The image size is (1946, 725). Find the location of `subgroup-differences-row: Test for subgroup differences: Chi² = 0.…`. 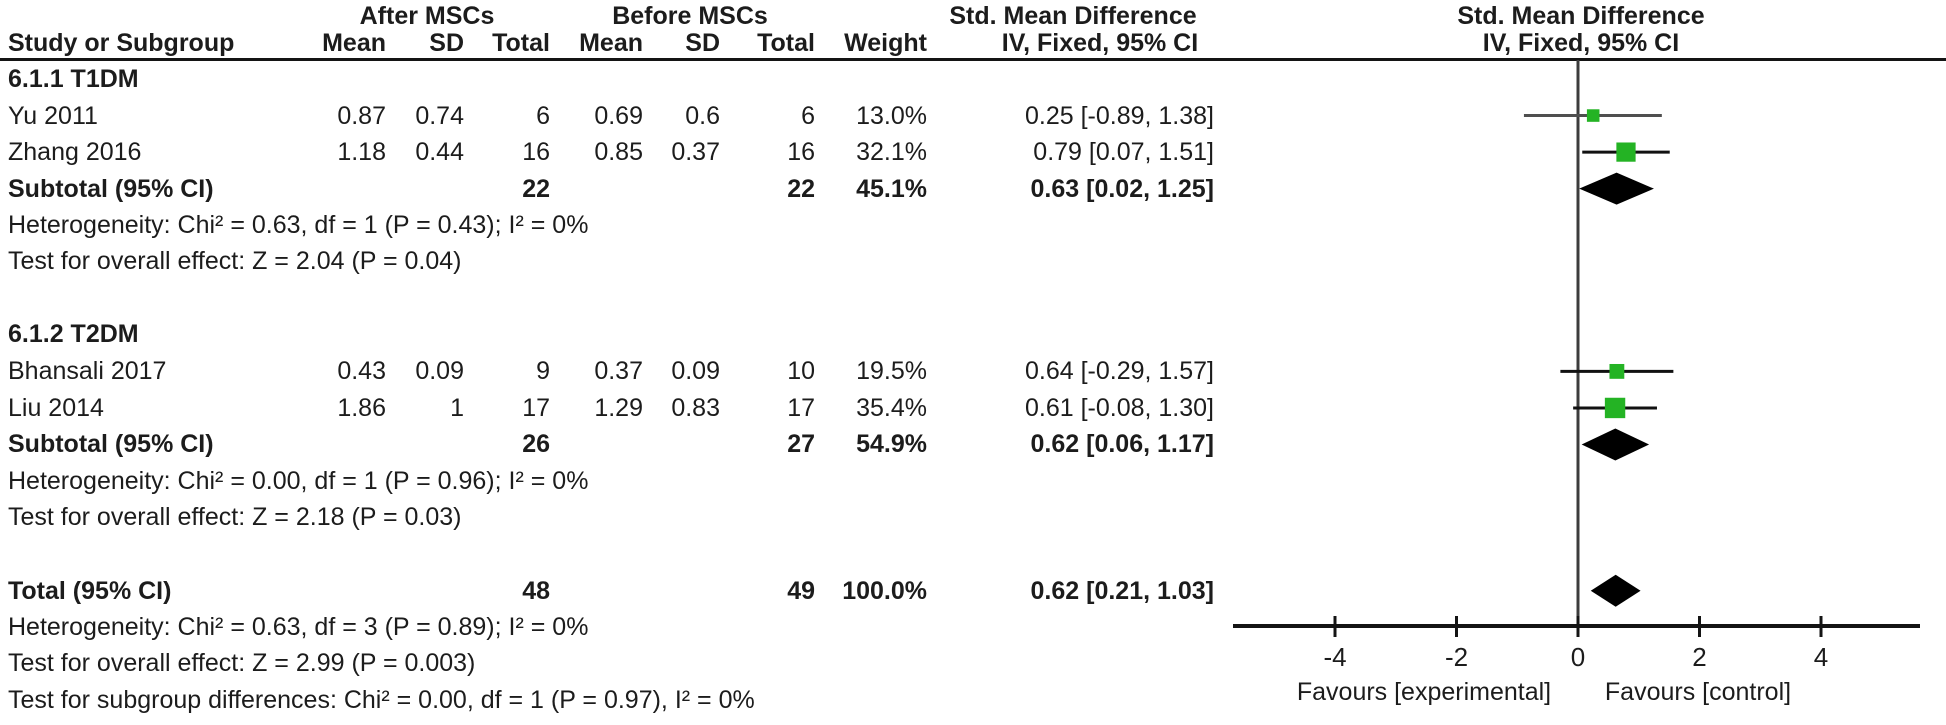

subgroup-differences-row: Test for subgroup differences: Chi² = 0.… is located at coordinates (620, 700).